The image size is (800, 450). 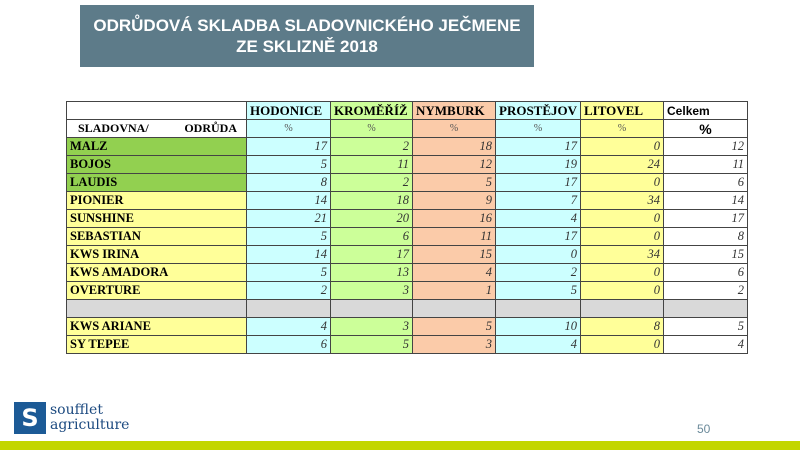 I want to click on variety-name: MALZ, so click(x=156, y=146).